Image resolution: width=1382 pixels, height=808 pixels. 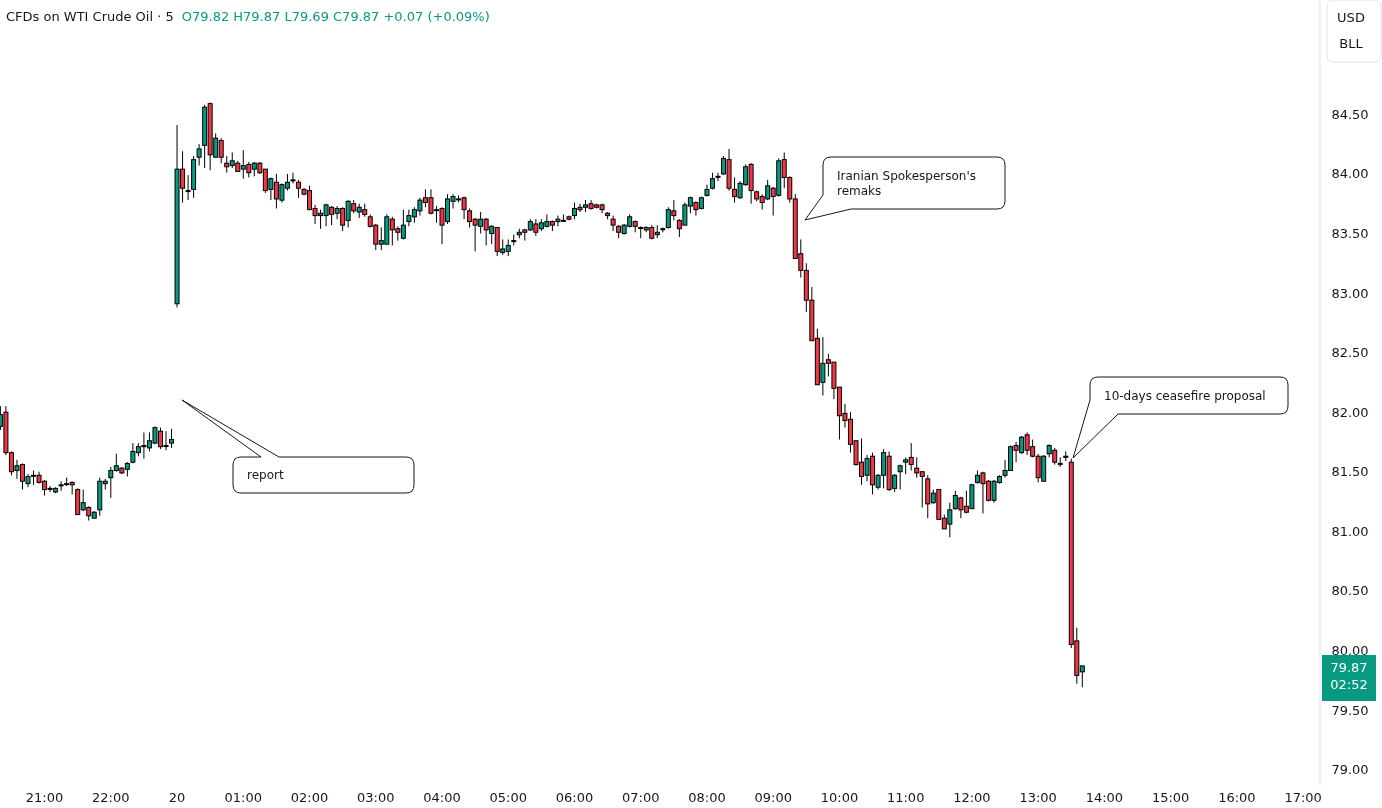 I want to click on y-tick-label: 83.50, so click(x=1350, y=234).